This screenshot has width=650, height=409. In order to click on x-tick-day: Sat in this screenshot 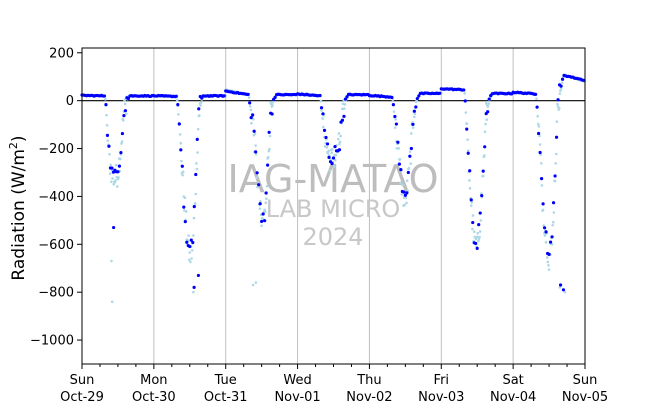, I will do `click(512, 380)`.